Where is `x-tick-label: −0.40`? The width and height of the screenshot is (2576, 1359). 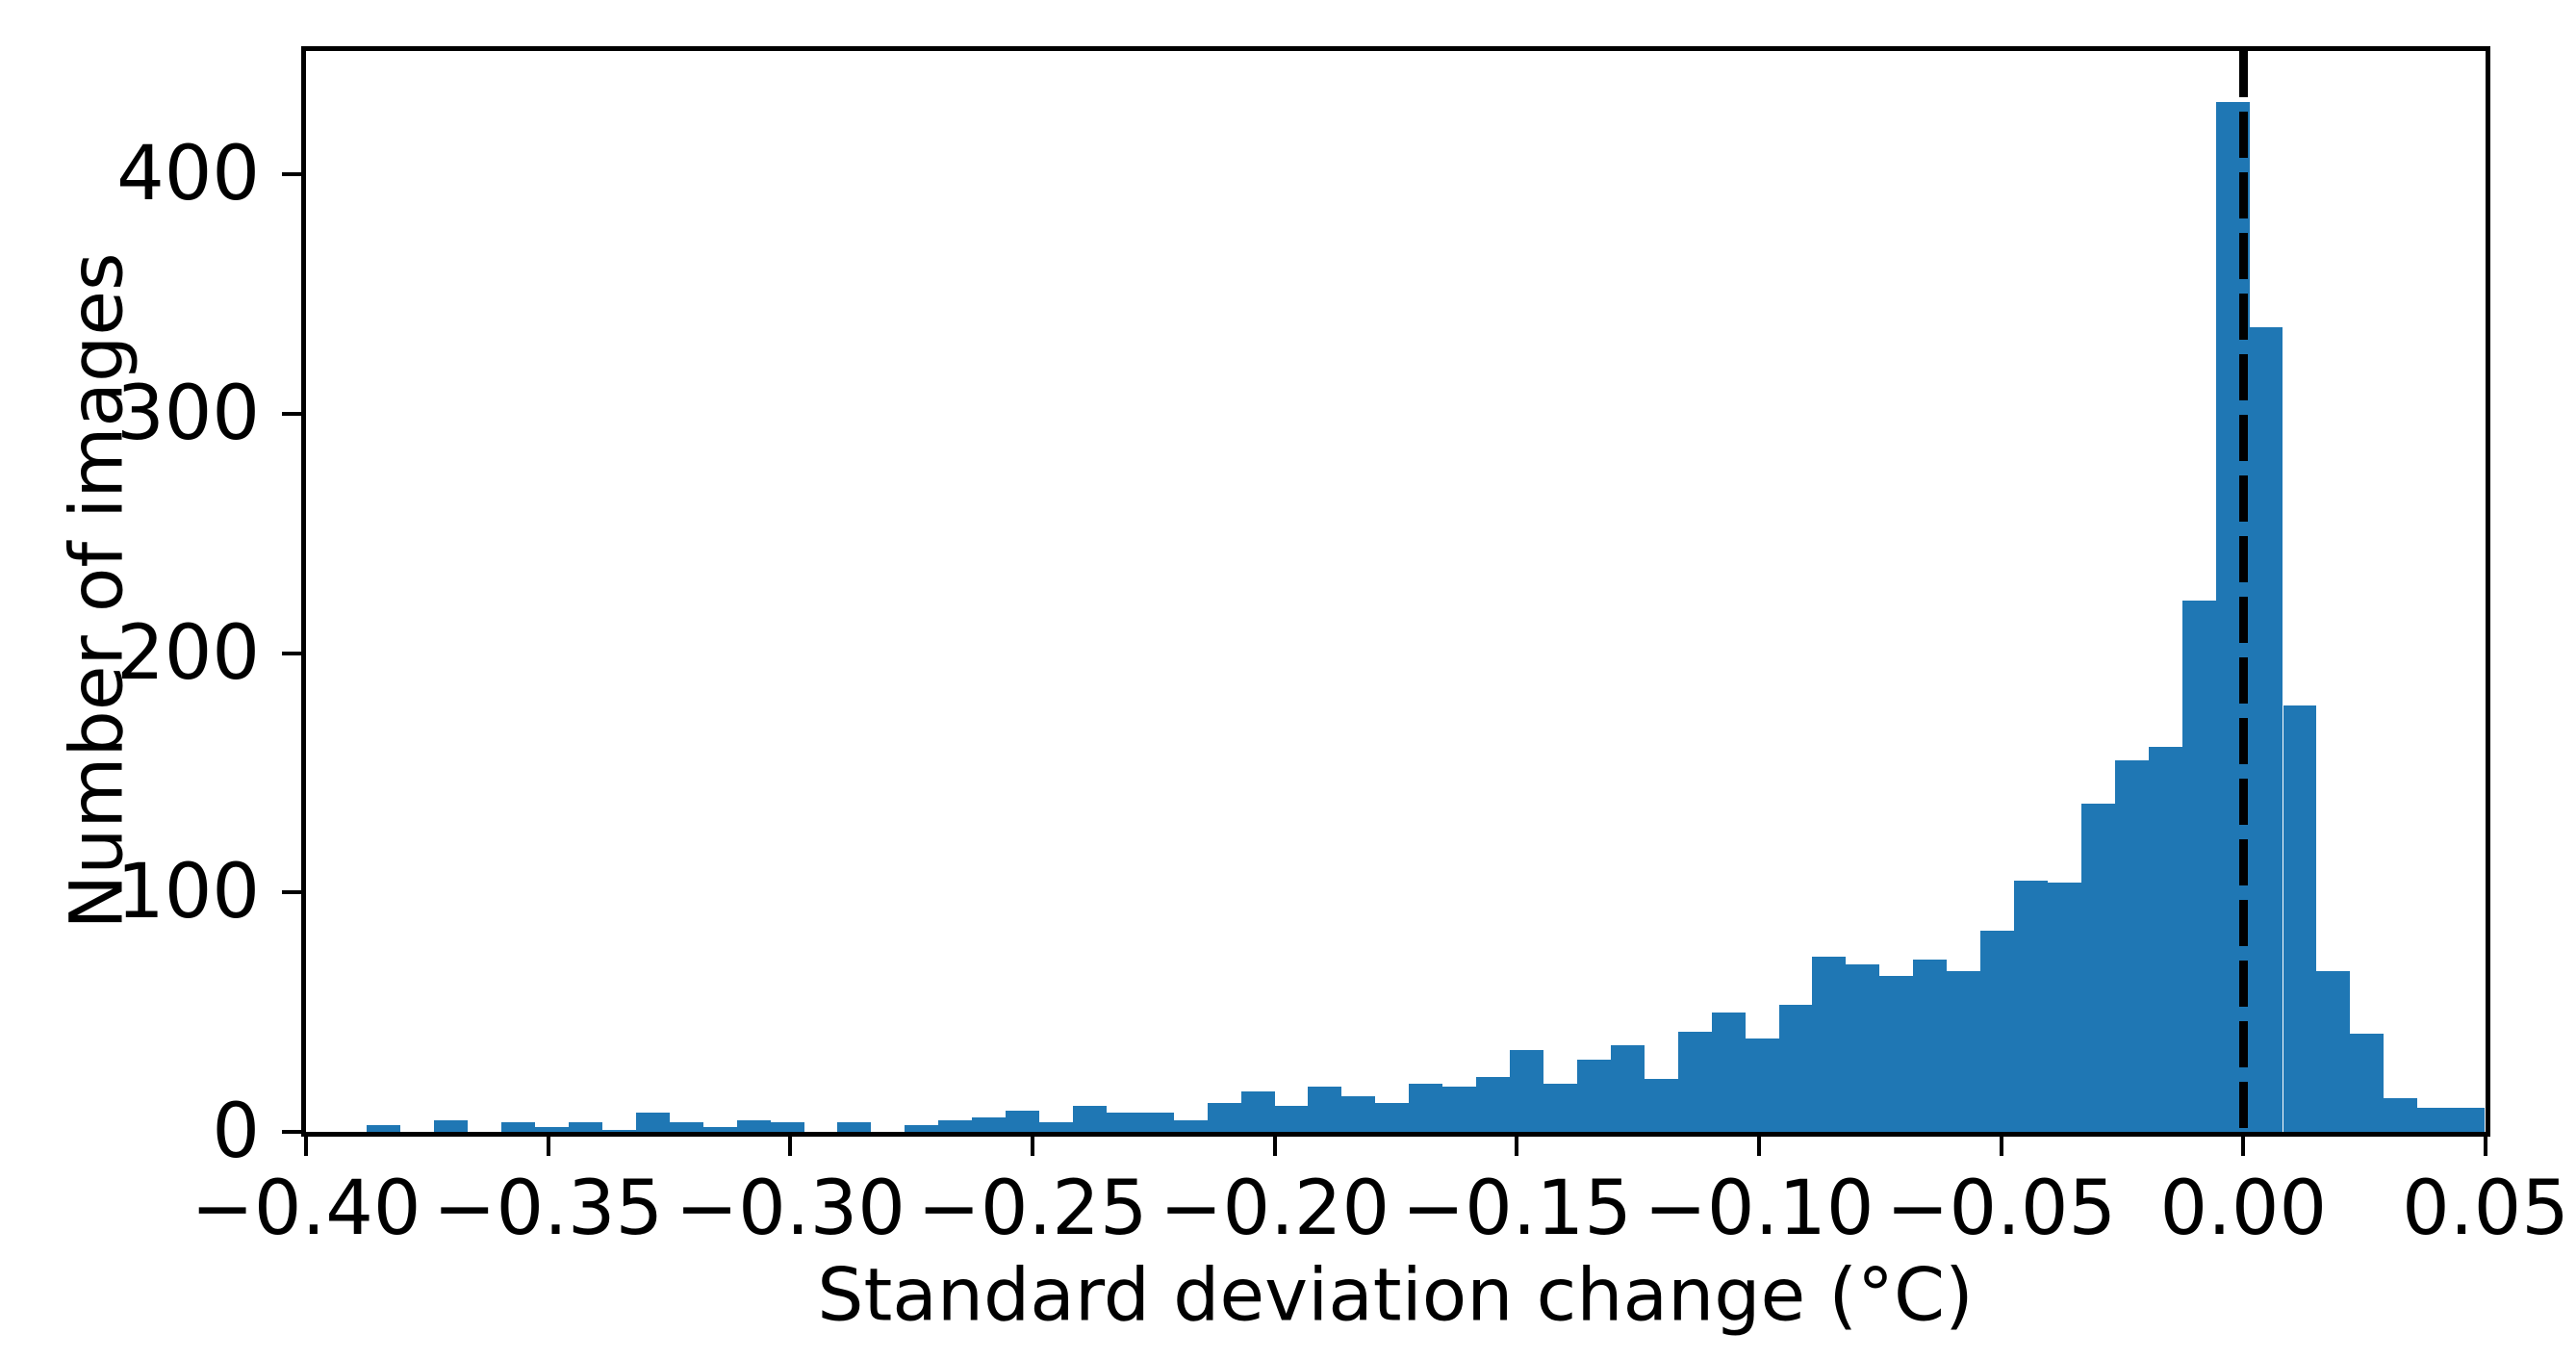 x-tick-label: −0.40 is located at coordinates (306, 1209).